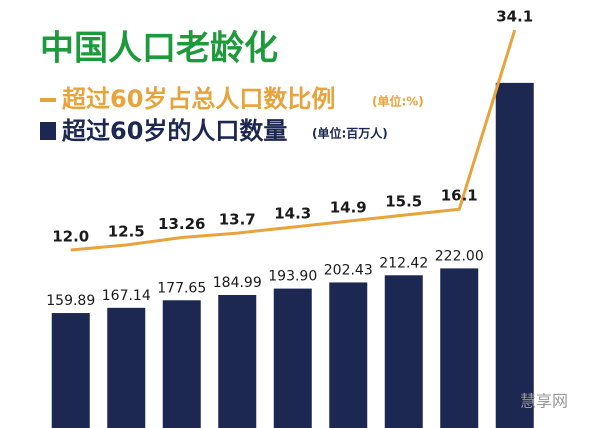 Image resolution: width=600 pixels, height=428 pixels. I want to click on line-value-label: 12.0, so click(70, 237).